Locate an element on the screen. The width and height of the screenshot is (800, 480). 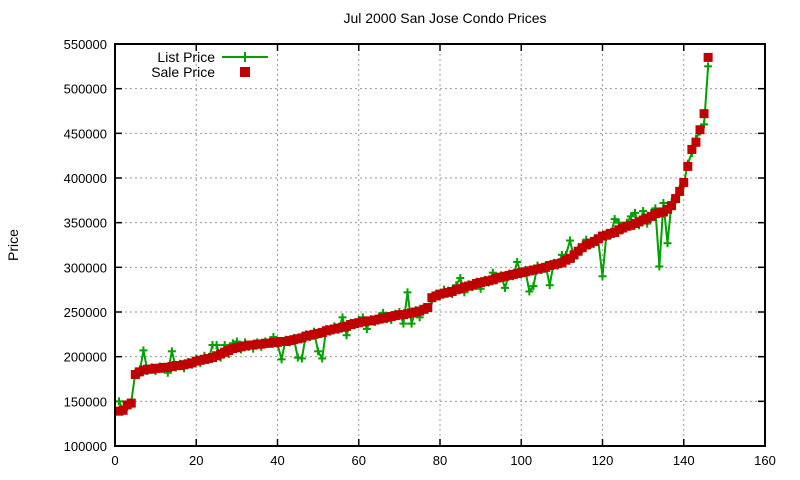
x-tick-label: 120 is located at coordinates (603, 460).